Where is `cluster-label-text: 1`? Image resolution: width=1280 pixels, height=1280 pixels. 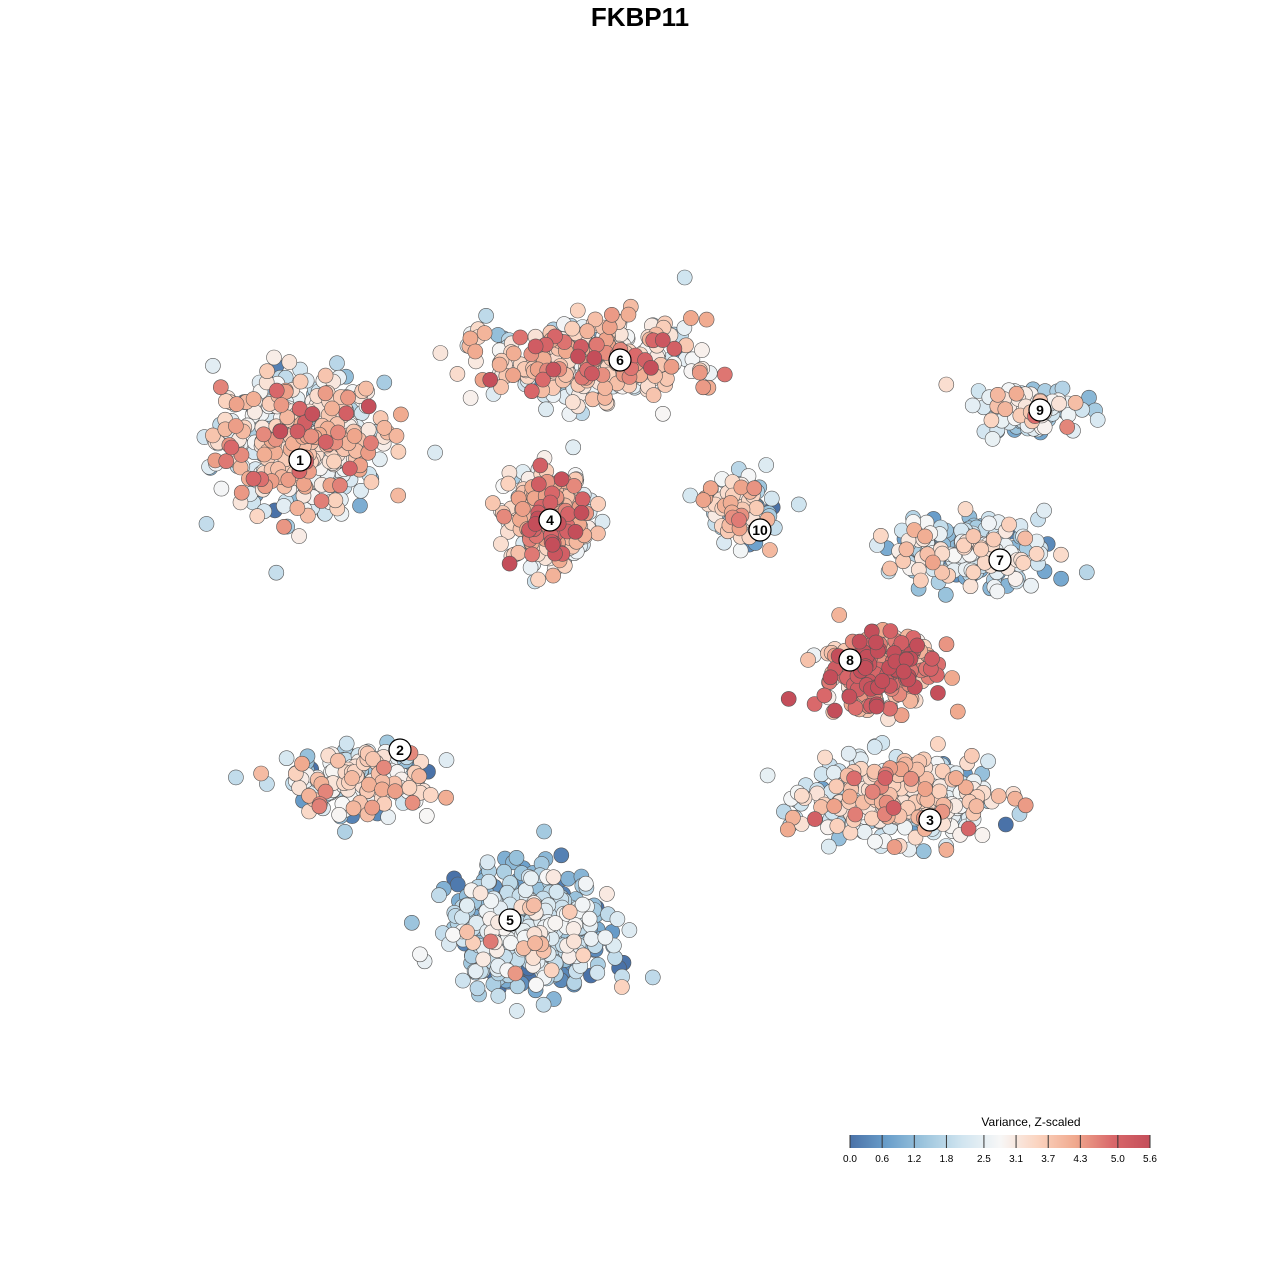 cluster-label-text: 1 is located at coordinates (300, 460).